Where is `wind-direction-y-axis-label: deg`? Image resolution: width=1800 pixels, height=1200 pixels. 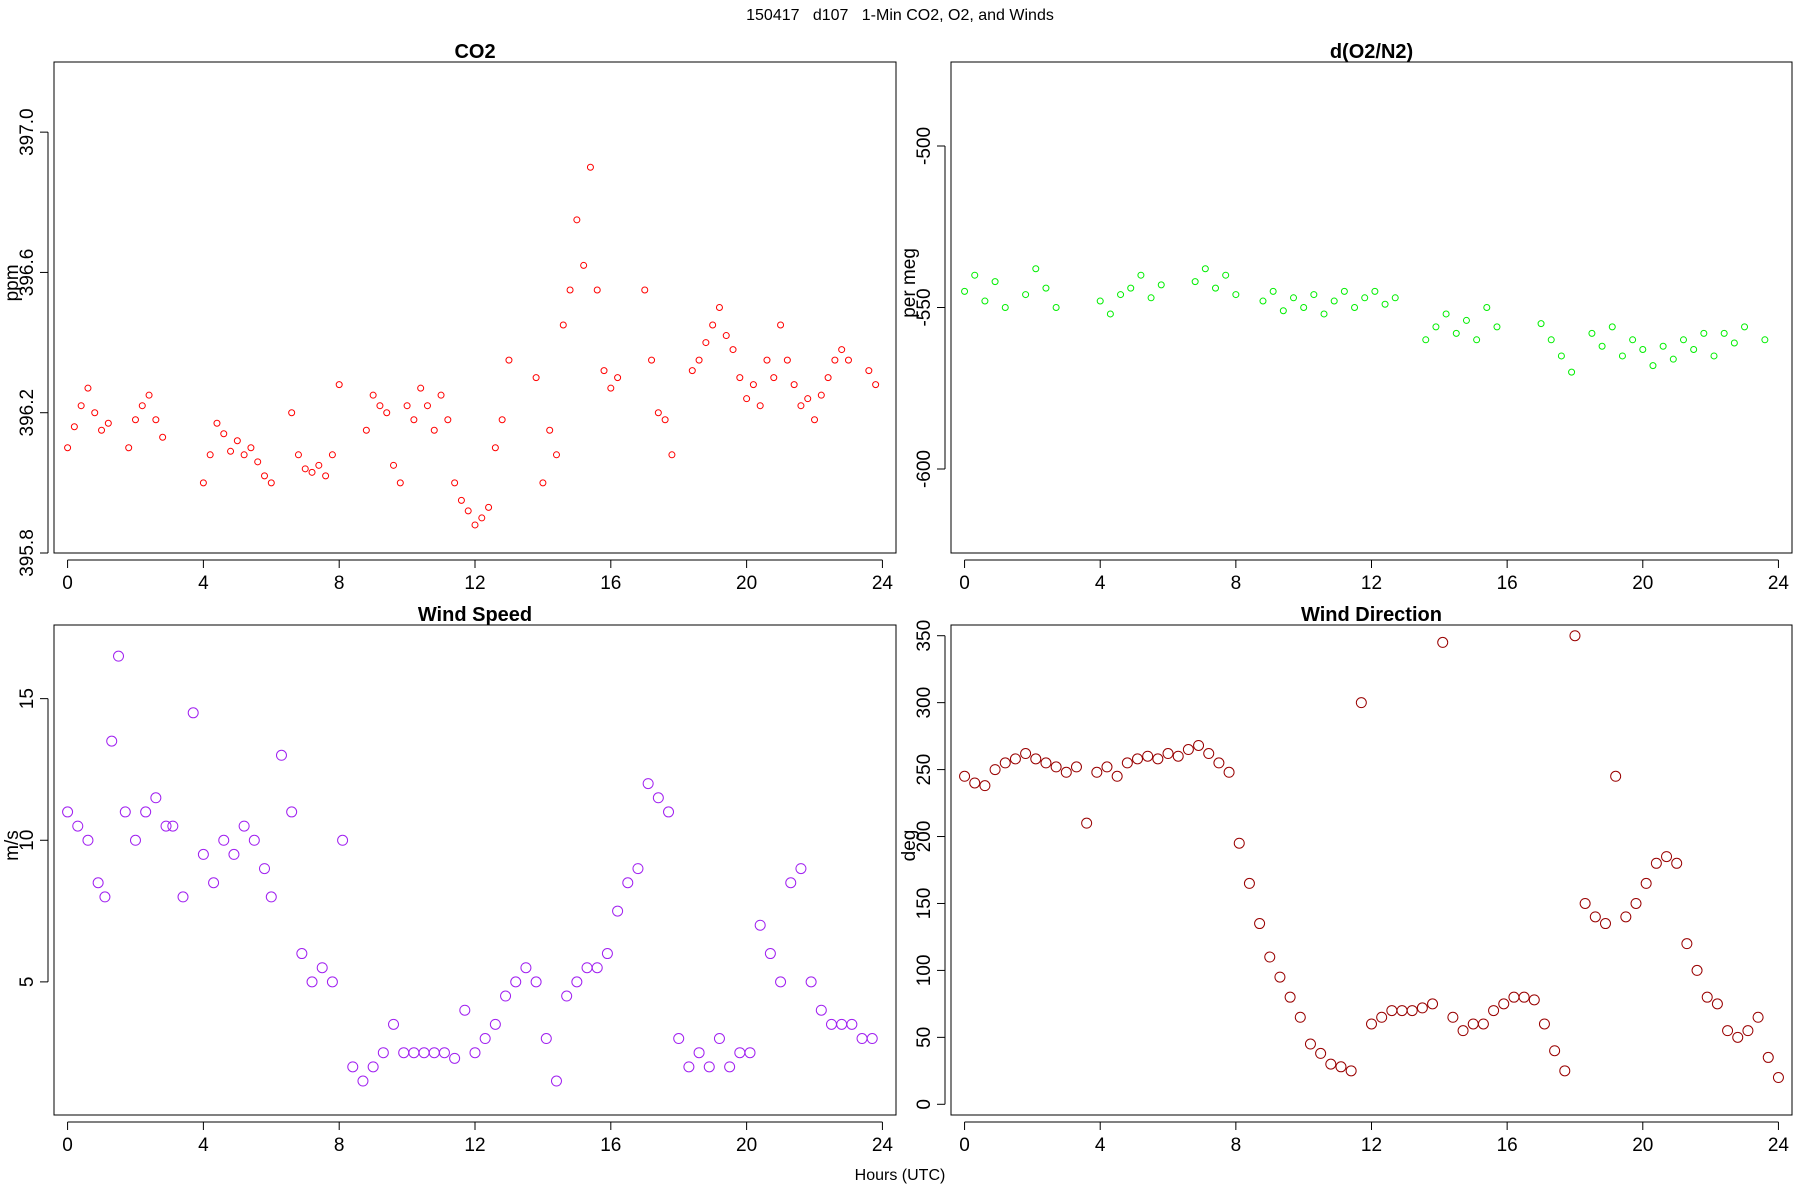 wind-direction-y-axis-label: deg is located at coordinates (909, 846).